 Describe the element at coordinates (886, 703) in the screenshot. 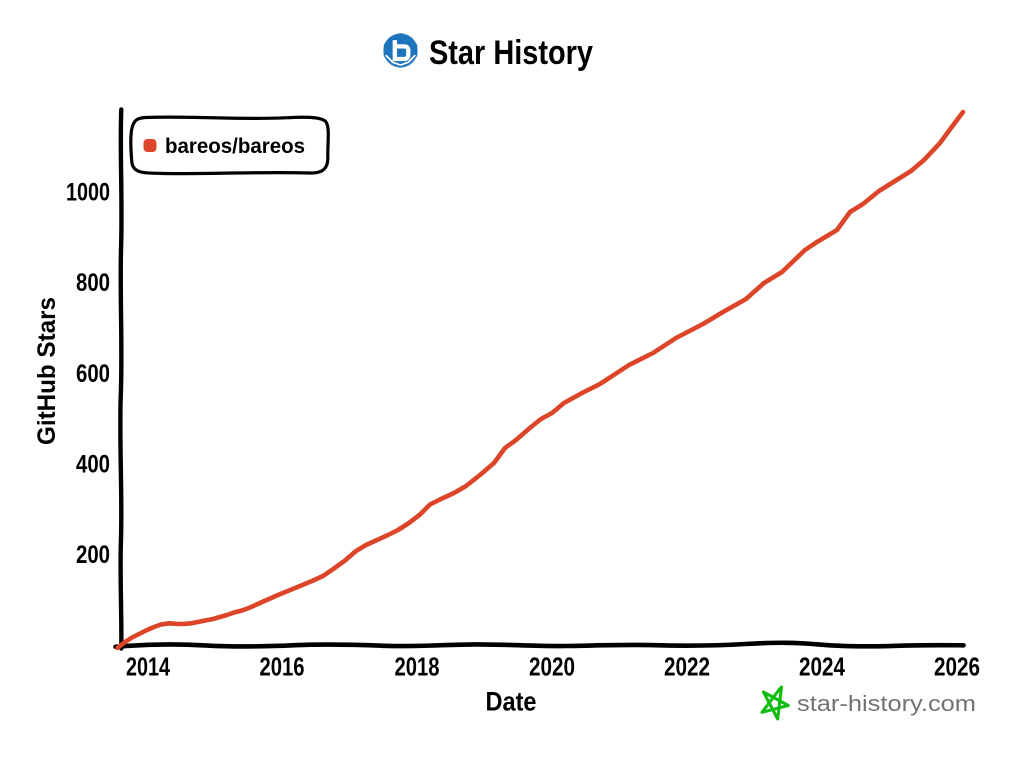

I see `svg-text: star-history.com` at that location.